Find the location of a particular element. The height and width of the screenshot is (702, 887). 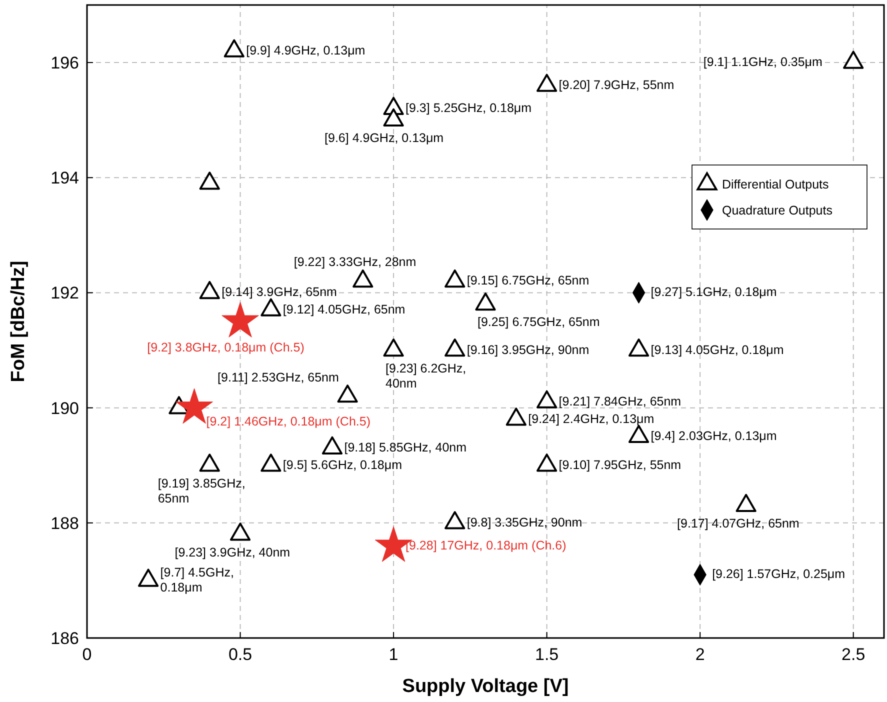

annotation: [9.3] 5.25GHz, 0.18μm is located at coordinates (469, 108).